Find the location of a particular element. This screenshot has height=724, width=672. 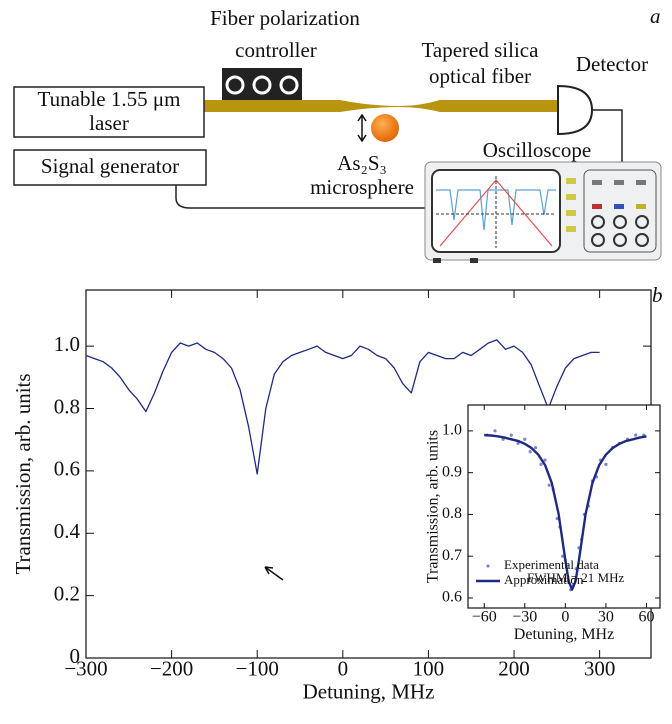

controller is located at coordinates (262, 85).